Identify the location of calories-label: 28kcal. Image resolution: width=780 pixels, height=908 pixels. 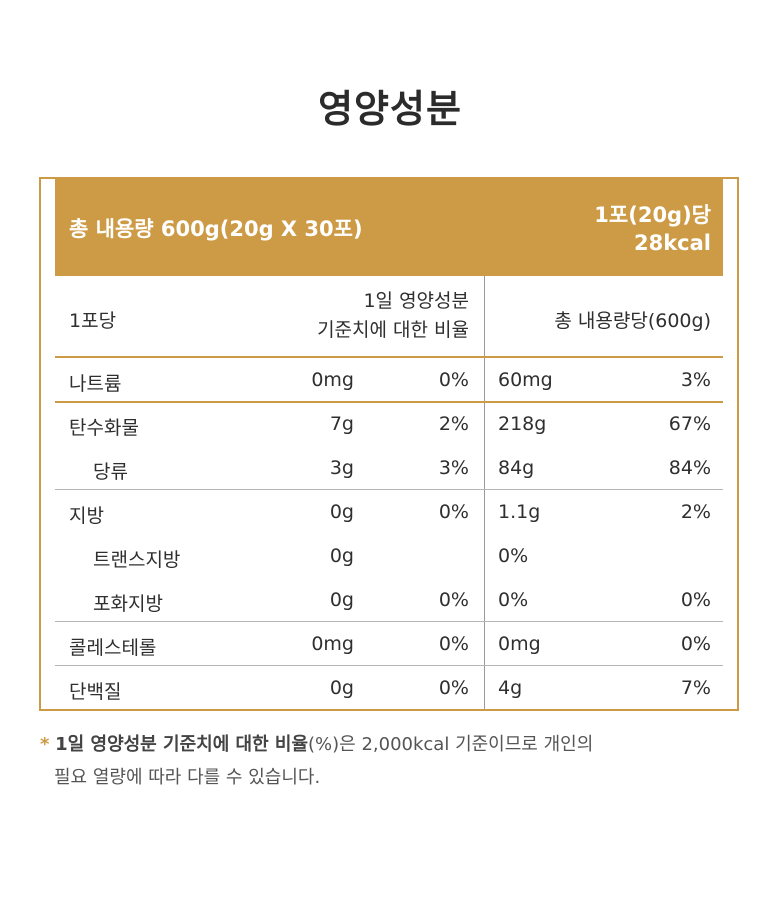
(672, 243).